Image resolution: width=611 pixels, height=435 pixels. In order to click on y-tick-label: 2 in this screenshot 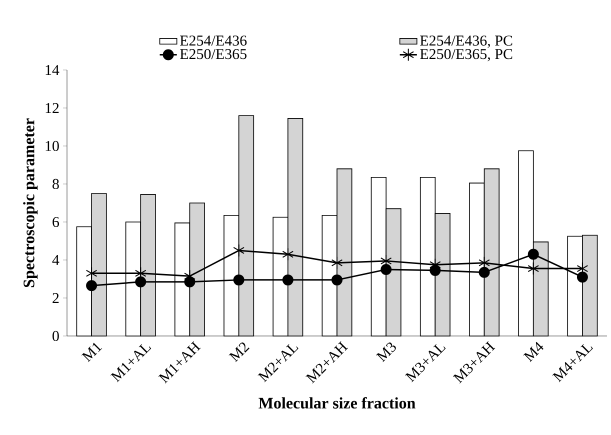, I will do `click(55, 298)`.